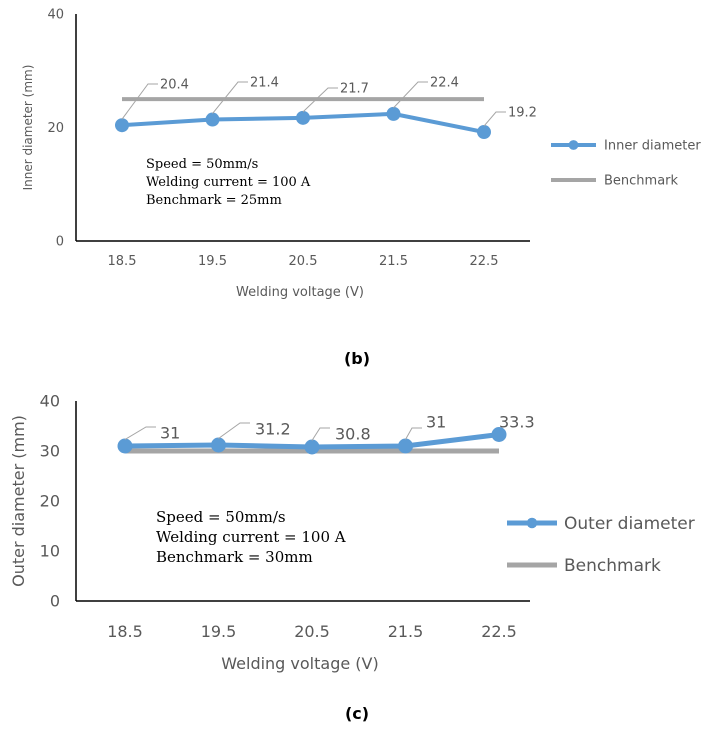 The height and width of the screenshot is (733, 703). What do you see at coordinates (517, 422) in the screenshot?
I see `data-label: 33.3` at bounding box center [517, 422].